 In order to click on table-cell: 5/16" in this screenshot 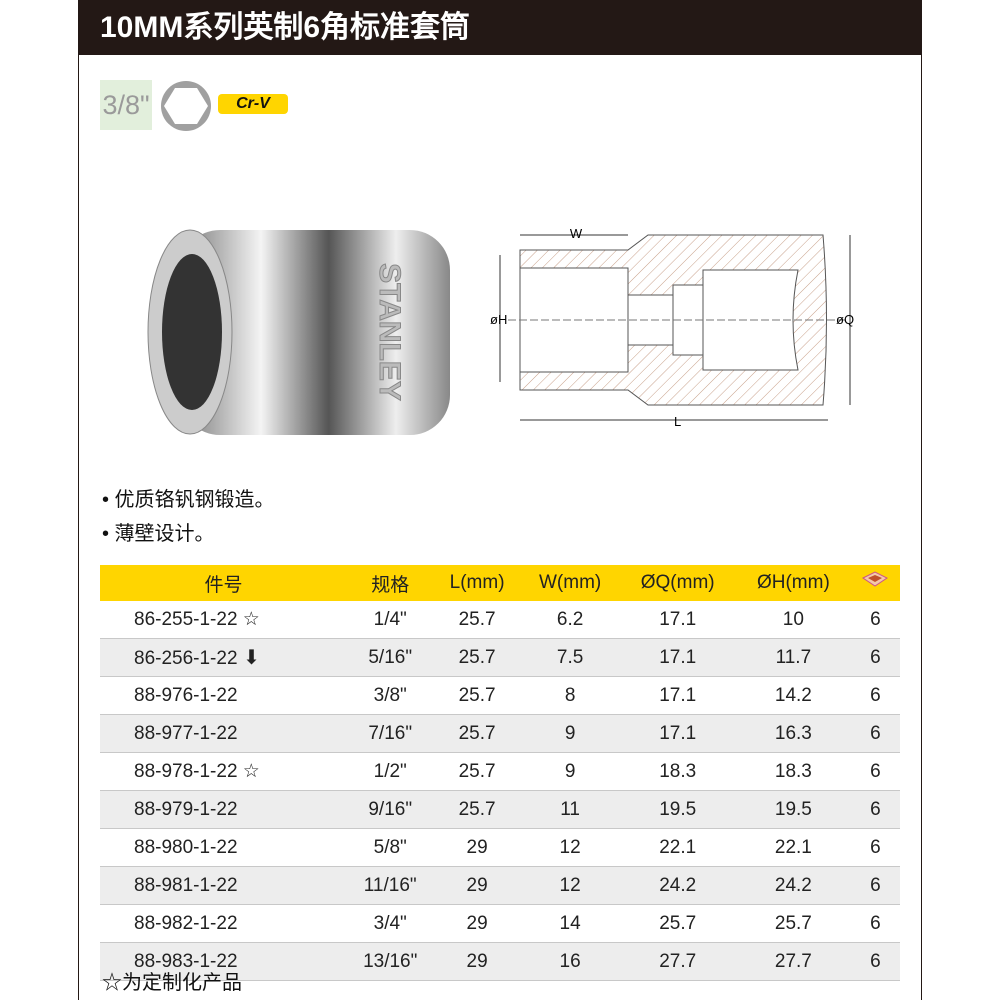, I will do `click(390, 657)`.